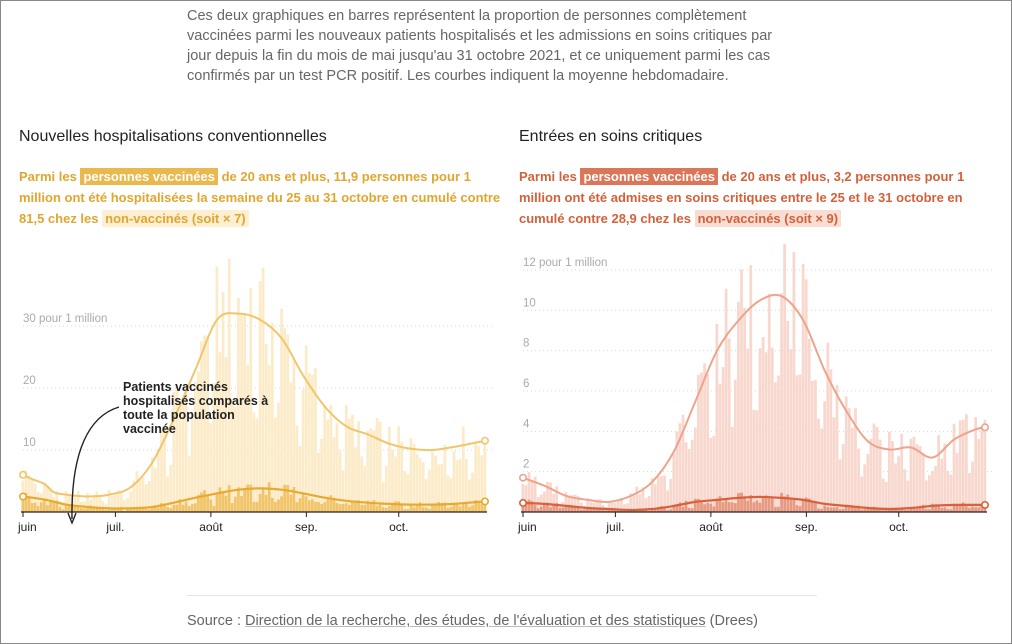  Describe the element at coordinates (711, 527) in the screenshot. I see `x-tick-label: août` at that location.